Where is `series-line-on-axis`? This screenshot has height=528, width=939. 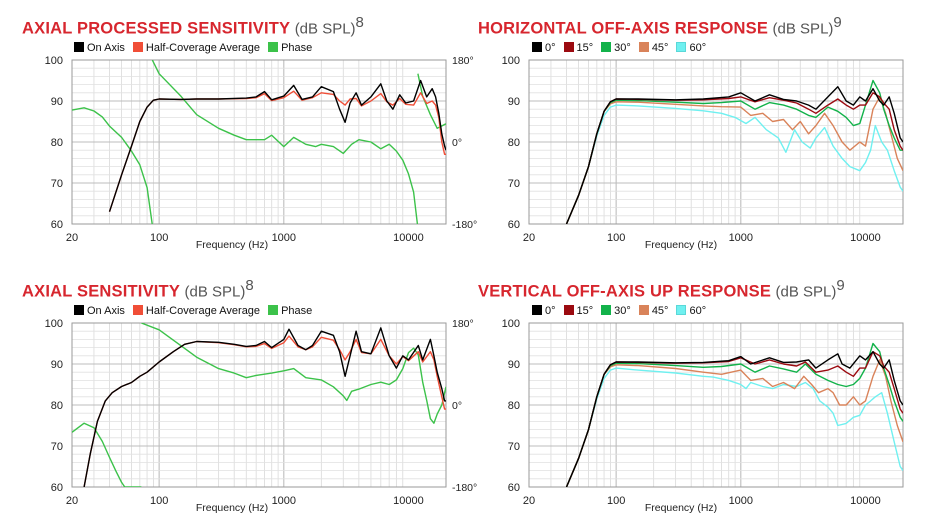 series-line-on-axis is located at coordinates (264, 407).